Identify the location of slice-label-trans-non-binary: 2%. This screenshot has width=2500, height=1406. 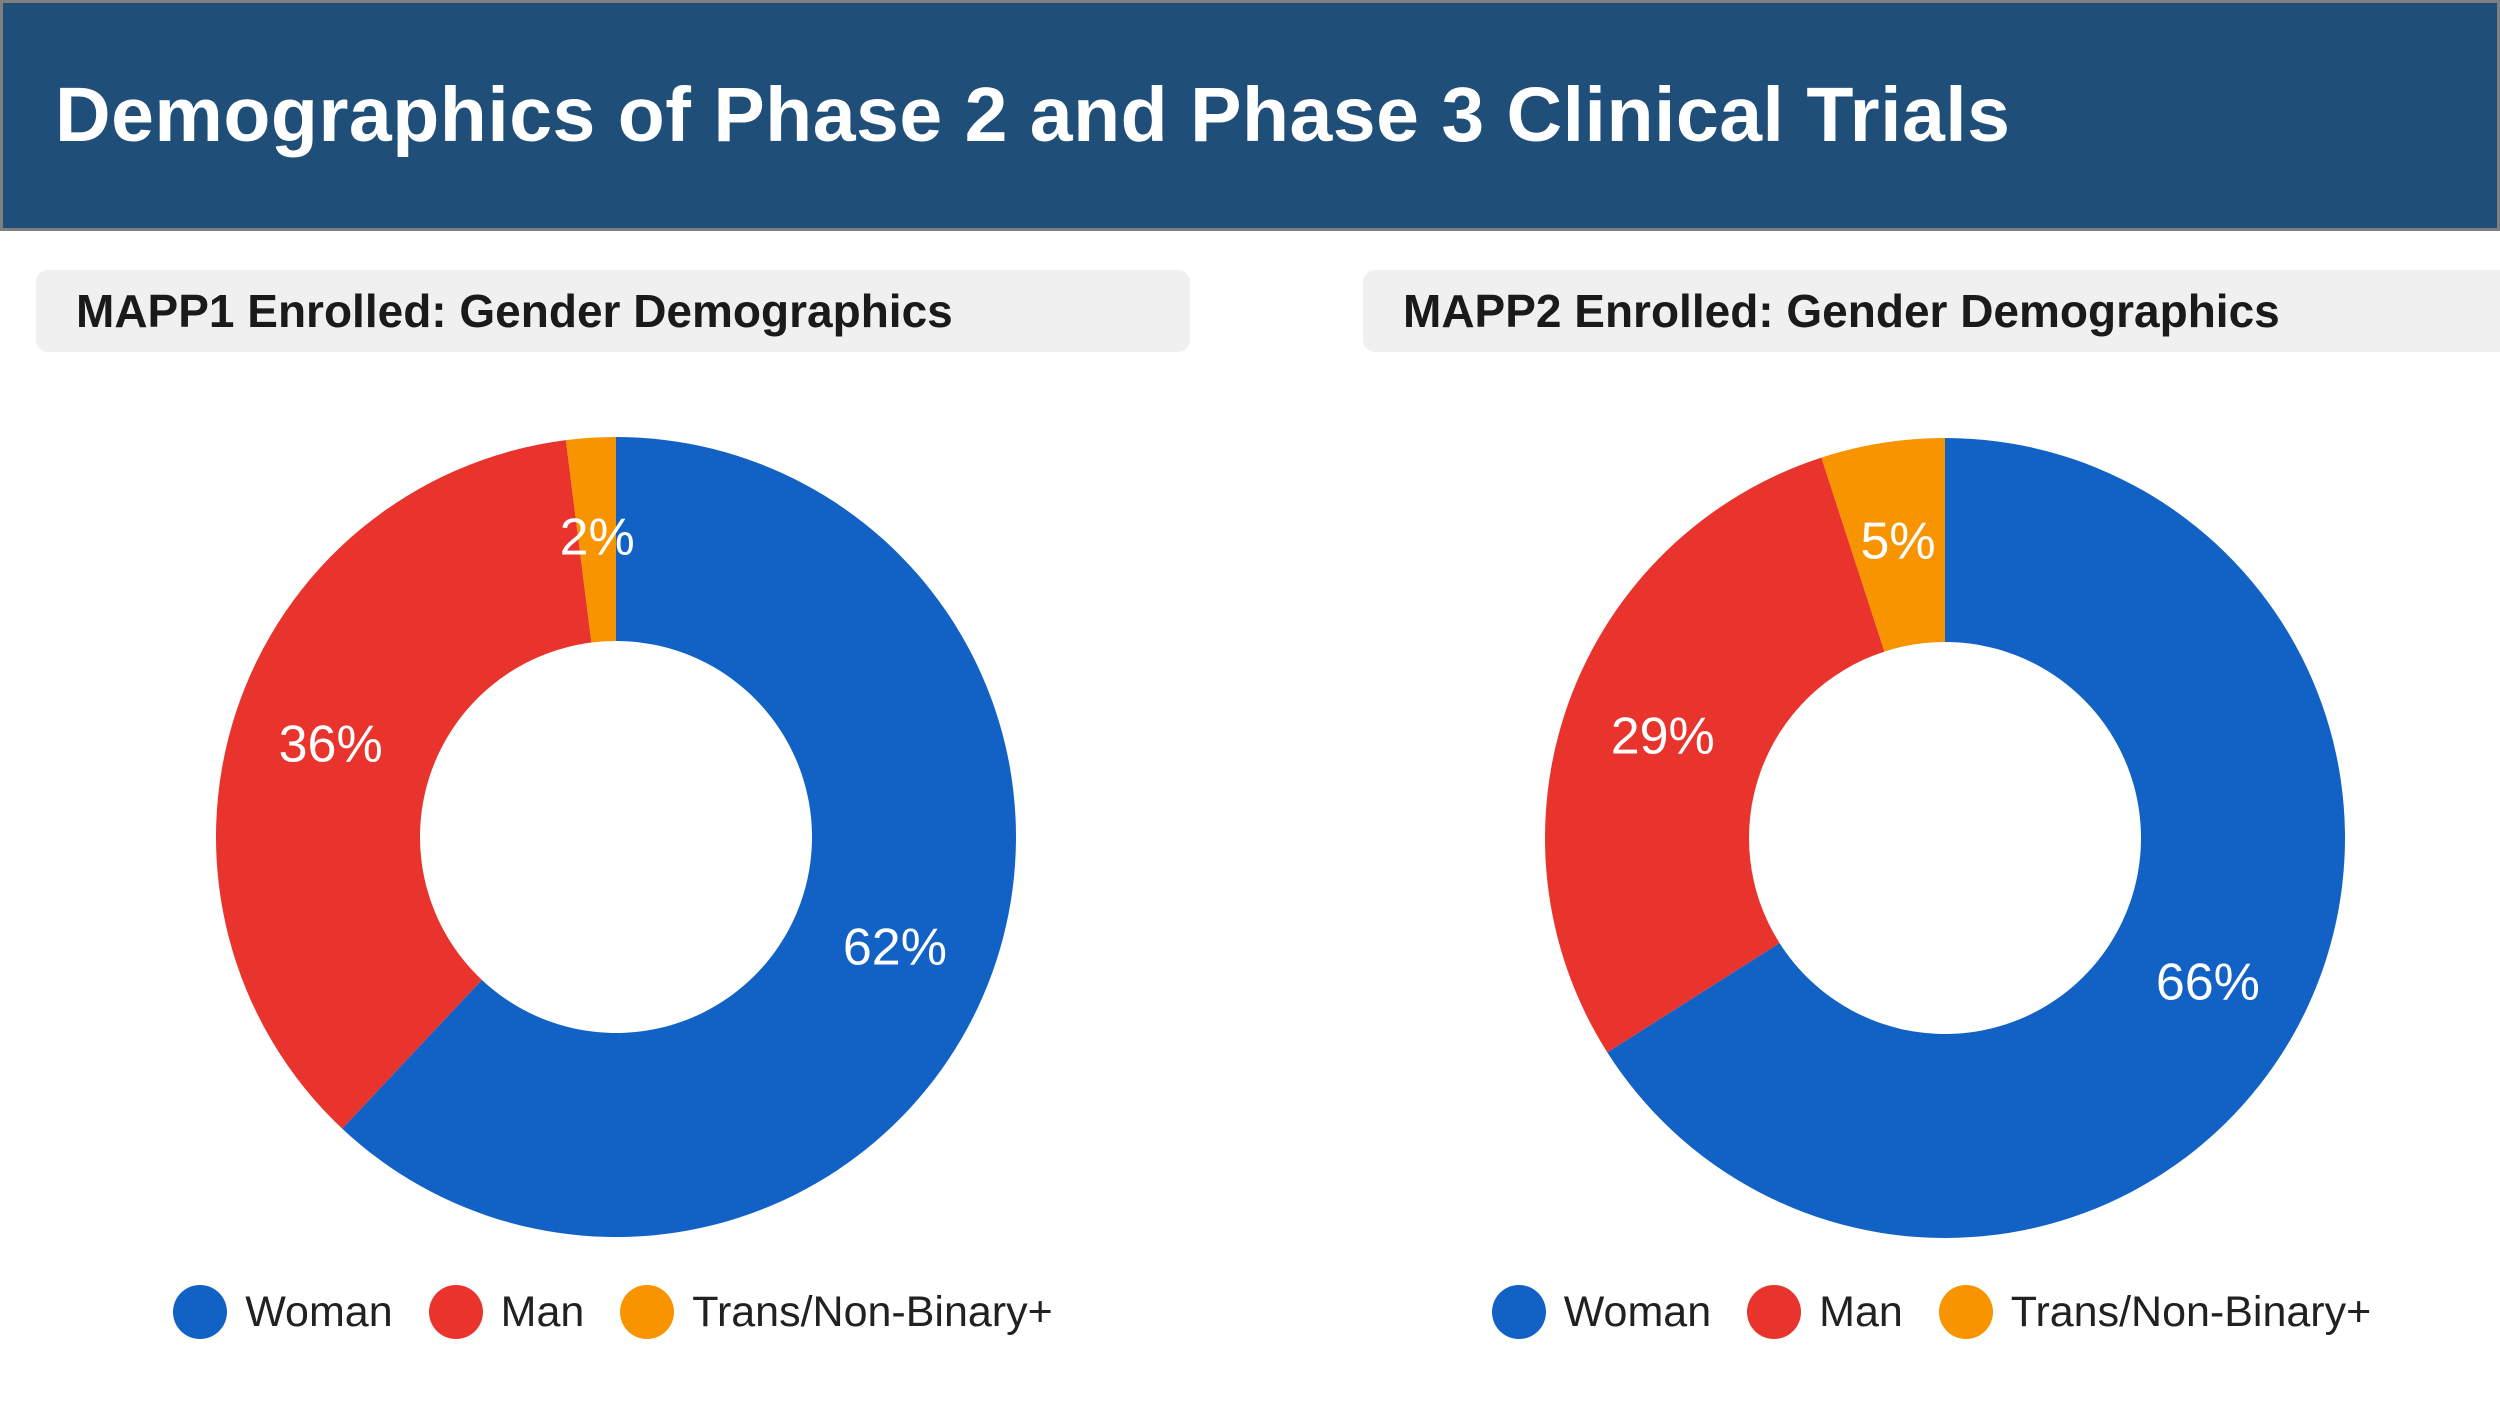
(597, 538).